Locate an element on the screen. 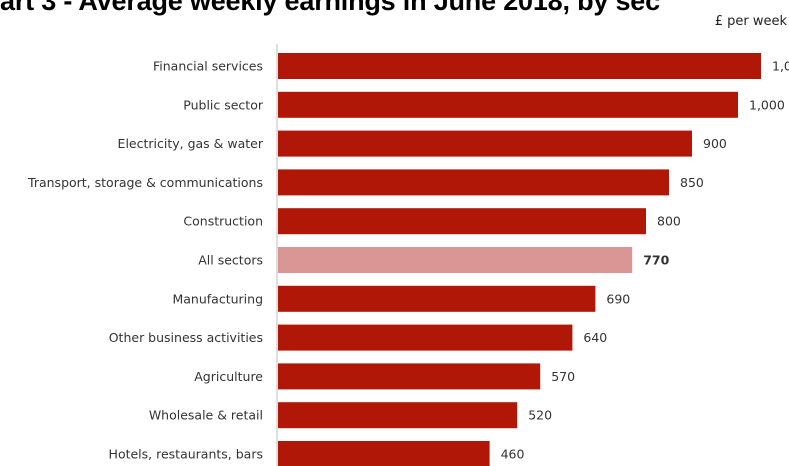 The height and width of the screenshot is (466, 789). value-label: 800 is located at coordinates (669, 221).